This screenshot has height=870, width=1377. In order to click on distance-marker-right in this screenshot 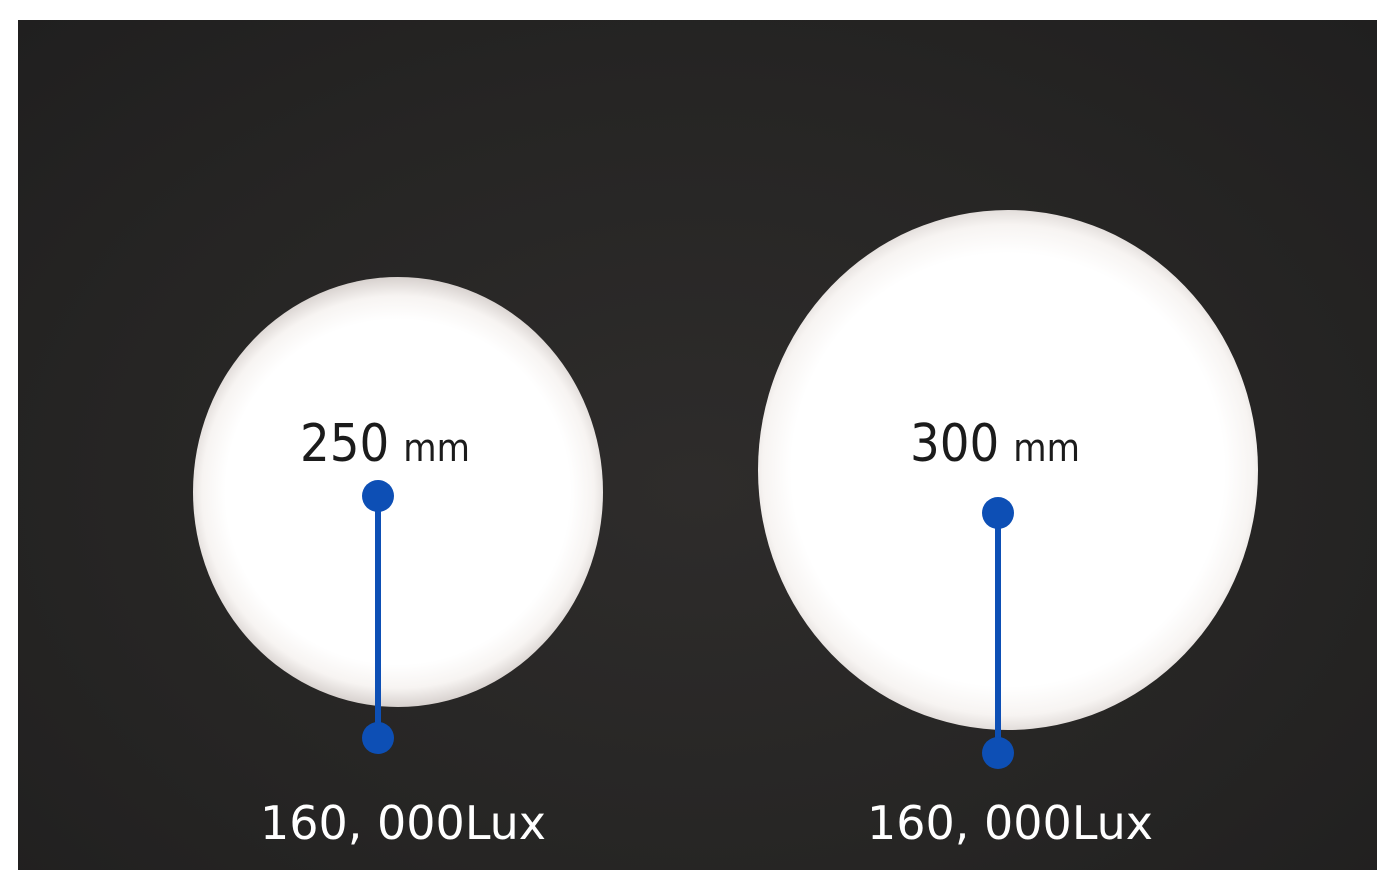, I will do `click(998, 633)`.